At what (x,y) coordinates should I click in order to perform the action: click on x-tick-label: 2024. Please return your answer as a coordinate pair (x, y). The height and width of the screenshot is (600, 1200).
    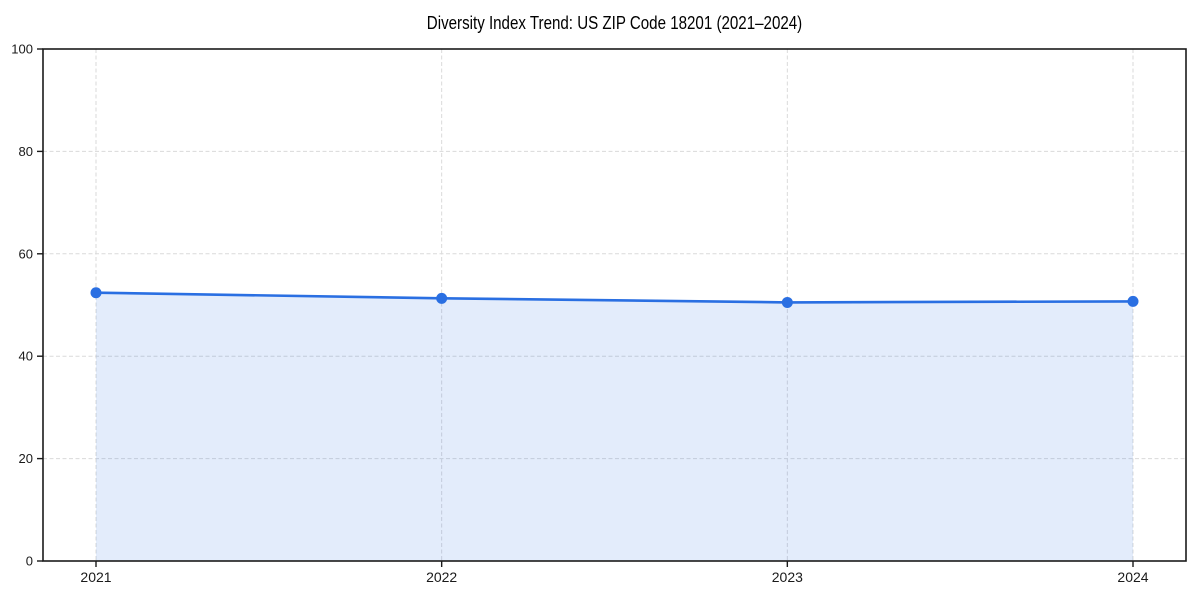
    Looking at the image, I should click on (1132, 577).